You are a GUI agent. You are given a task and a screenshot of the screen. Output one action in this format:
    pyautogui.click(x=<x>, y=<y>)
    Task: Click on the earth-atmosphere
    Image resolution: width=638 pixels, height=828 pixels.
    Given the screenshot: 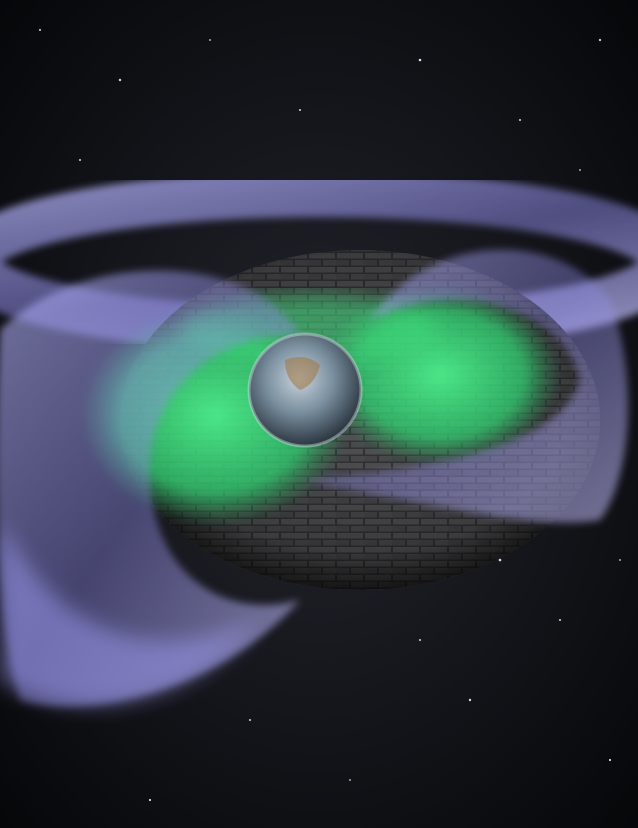 What is the action you would take?
    pyautogui.click(x=305, y=390)
    